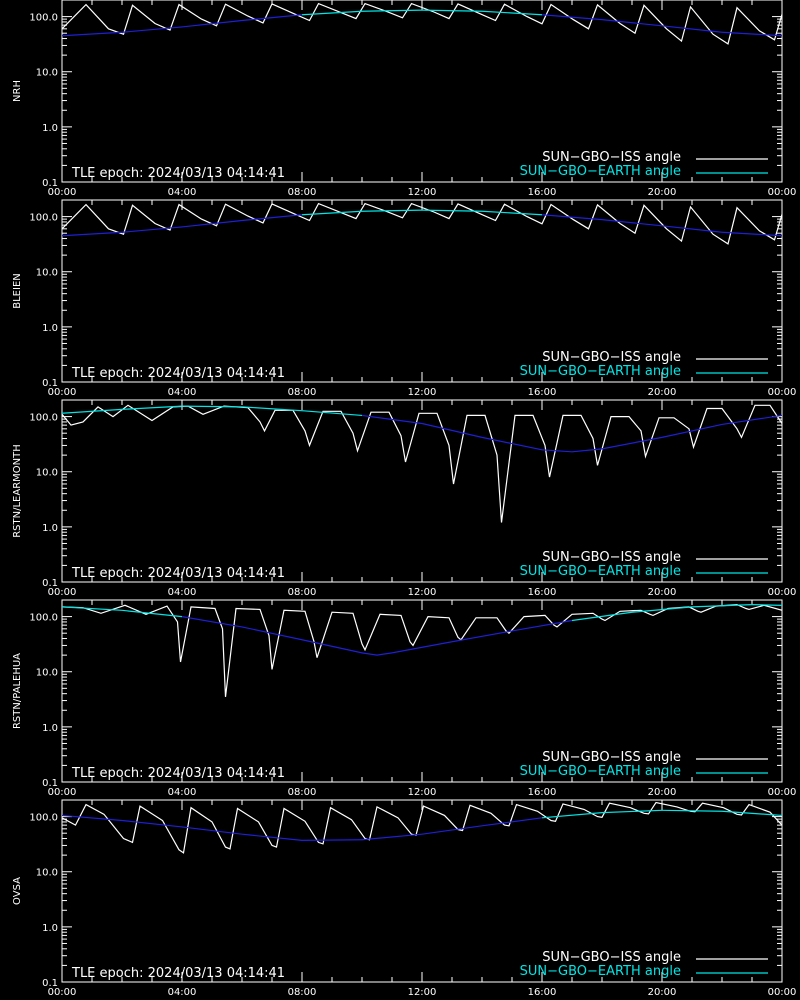 The height and width of the screenshot is (1000, 800). Describe the element at coordinates (178, 373) in the screenshot. I see `tle-epoch-text: TLE epoch: 2024/03/13 04:14:41` at that location.